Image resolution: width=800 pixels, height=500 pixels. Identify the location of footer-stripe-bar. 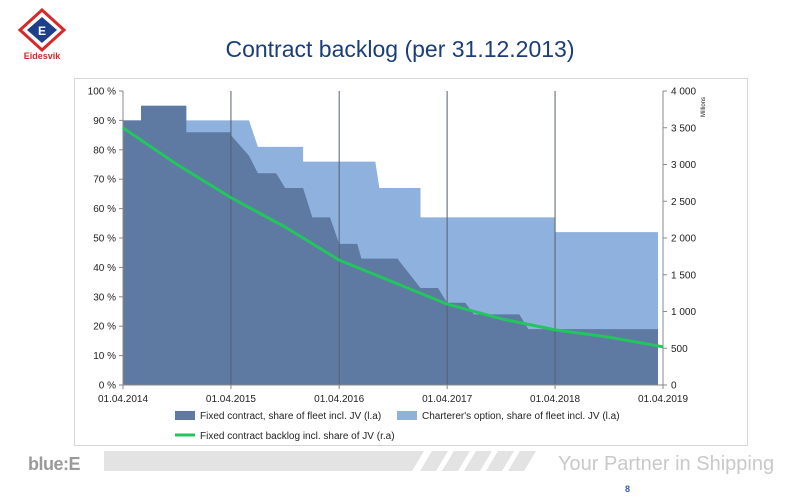
(320, 461).